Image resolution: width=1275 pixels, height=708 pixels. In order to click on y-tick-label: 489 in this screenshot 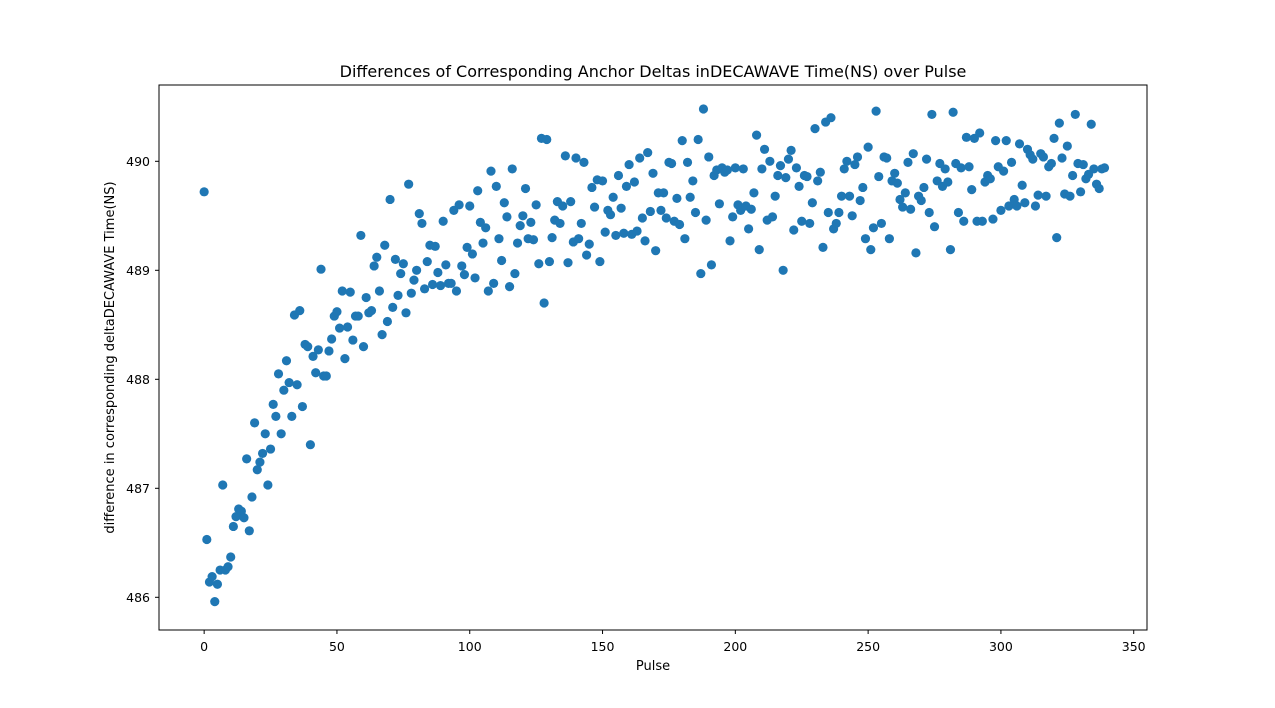, I will do `click(138, 270)`.